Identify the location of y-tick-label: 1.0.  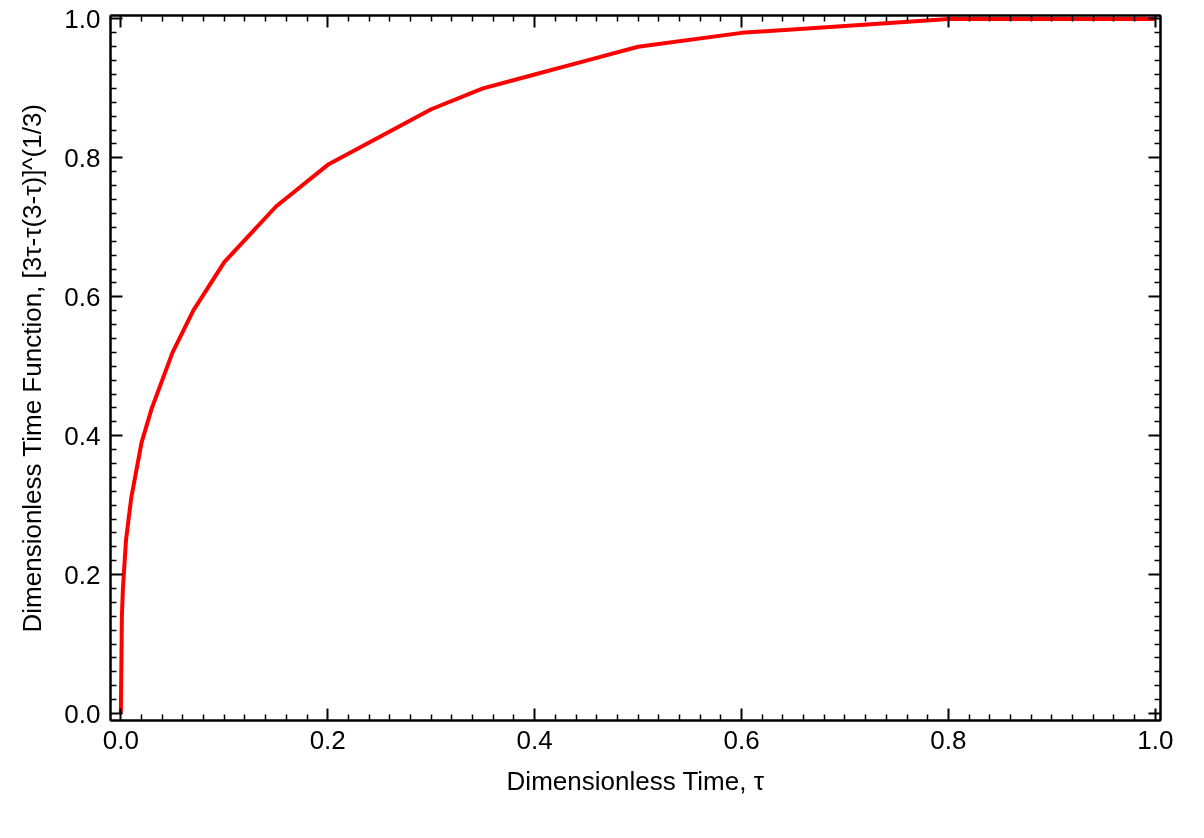
(82, 18).